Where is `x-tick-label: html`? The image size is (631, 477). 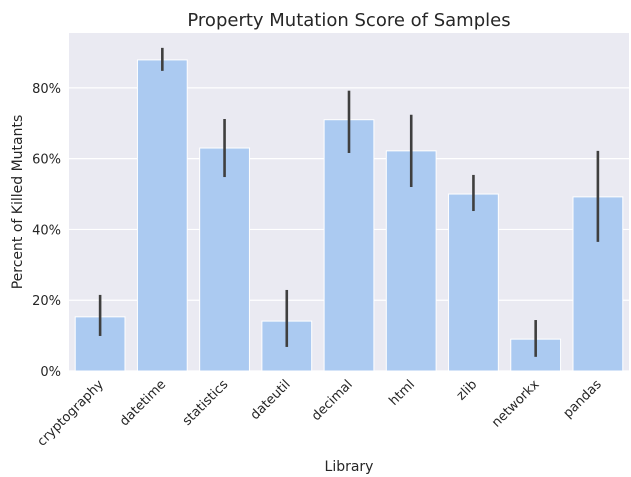 x-tick-label: html is located at coordinates (402, 393).